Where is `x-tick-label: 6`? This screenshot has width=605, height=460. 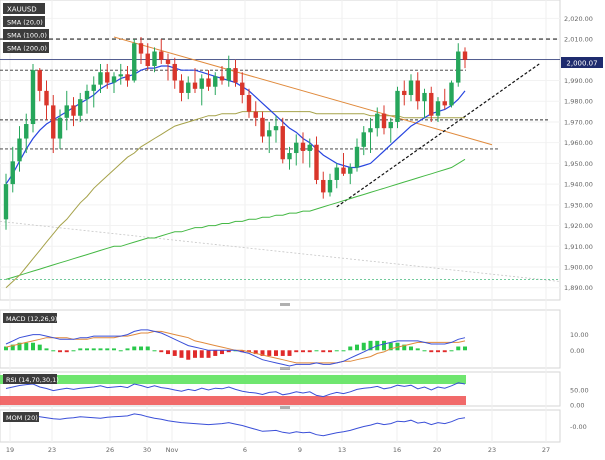
x-tick-label: 6 is located at coordinates (245, 450).